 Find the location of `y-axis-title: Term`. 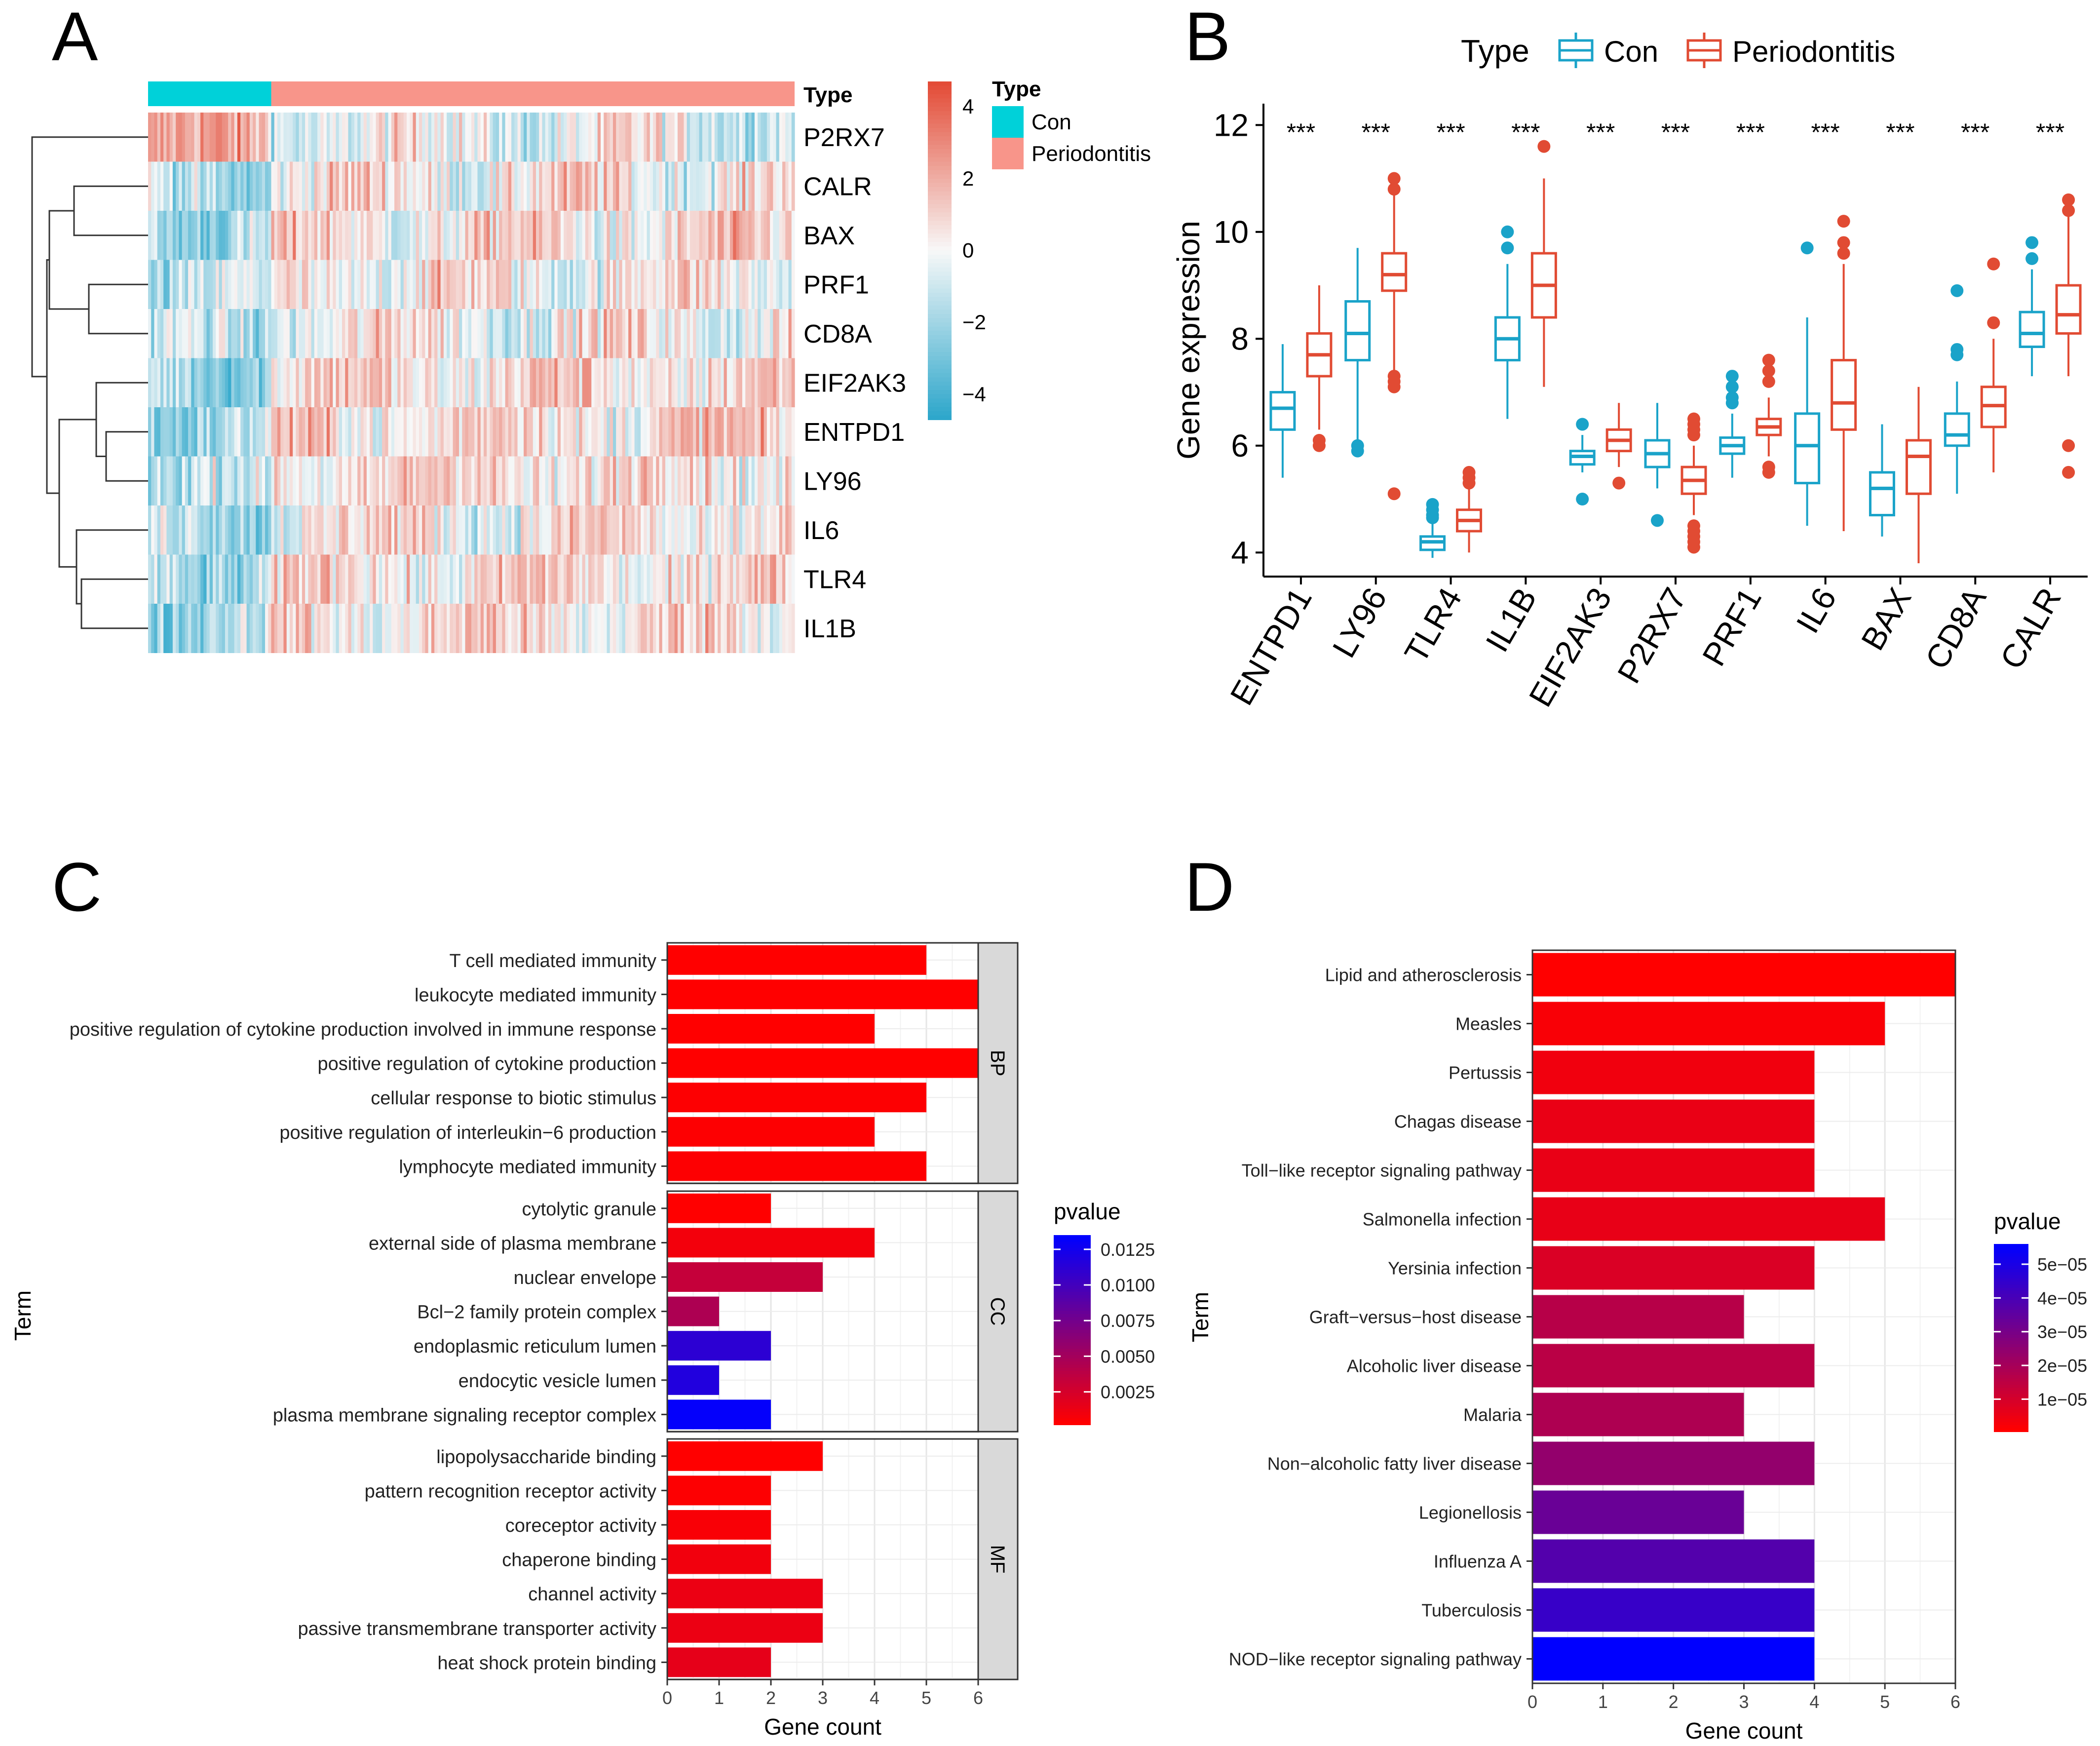

y-axis-title: Term is located at coordinates (1200, 1317).